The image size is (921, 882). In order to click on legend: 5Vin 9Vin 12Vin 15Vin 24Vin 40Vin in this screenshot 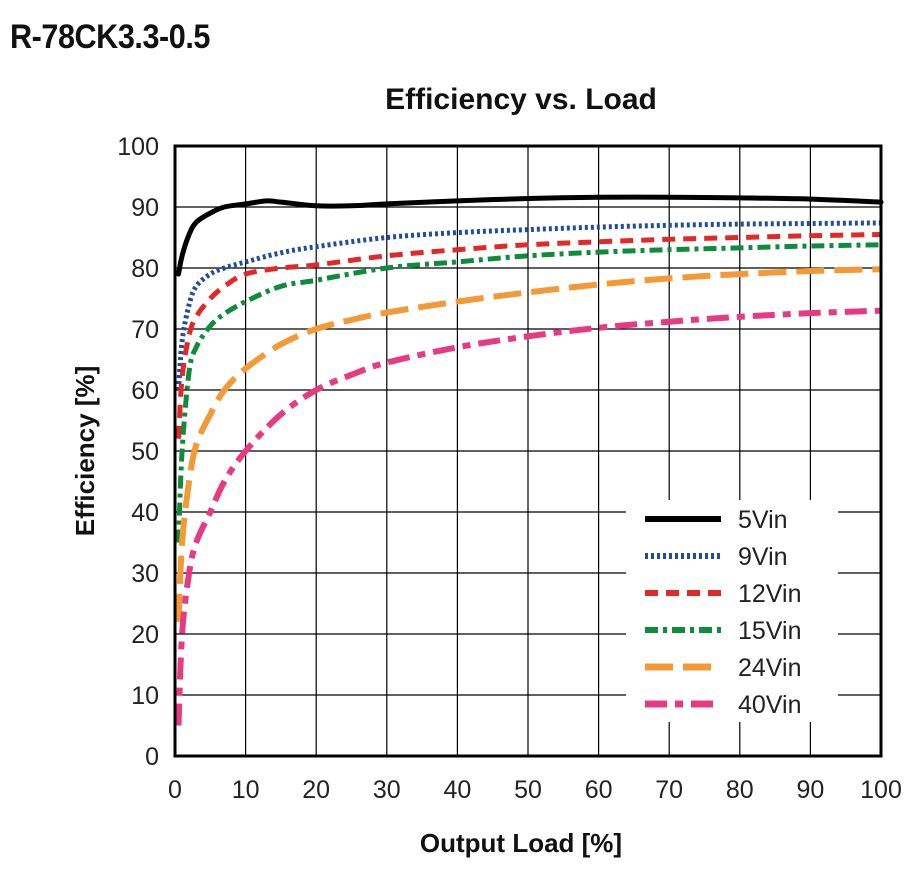, I will do `click(732, 611)`.